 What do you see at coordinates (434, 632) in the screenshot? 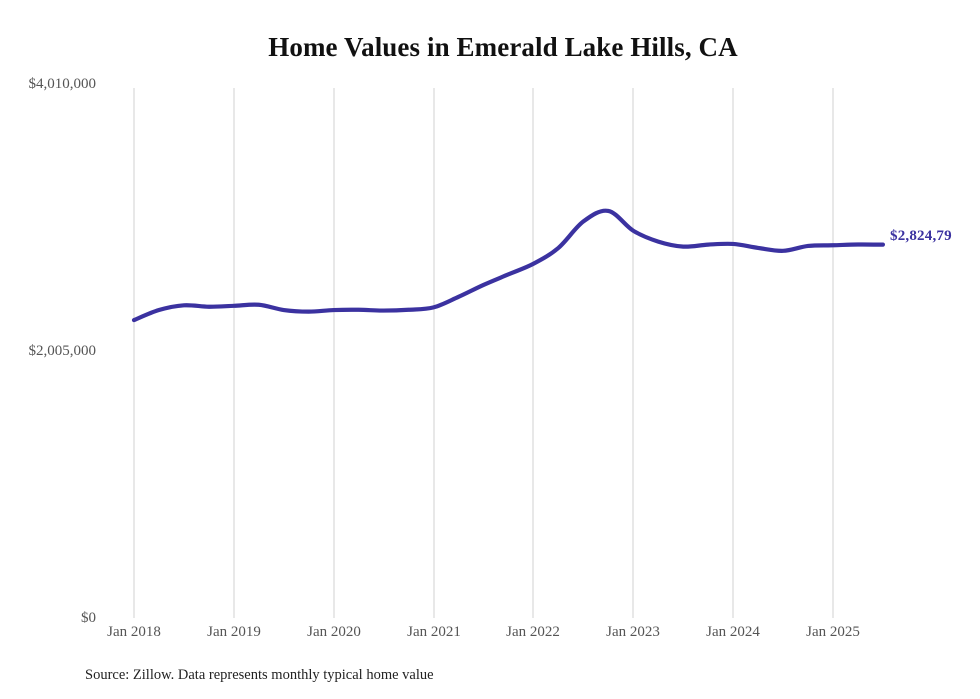
I see `xtick-label-jan-2021: Jan 2021` at bounding box center [434, 632].